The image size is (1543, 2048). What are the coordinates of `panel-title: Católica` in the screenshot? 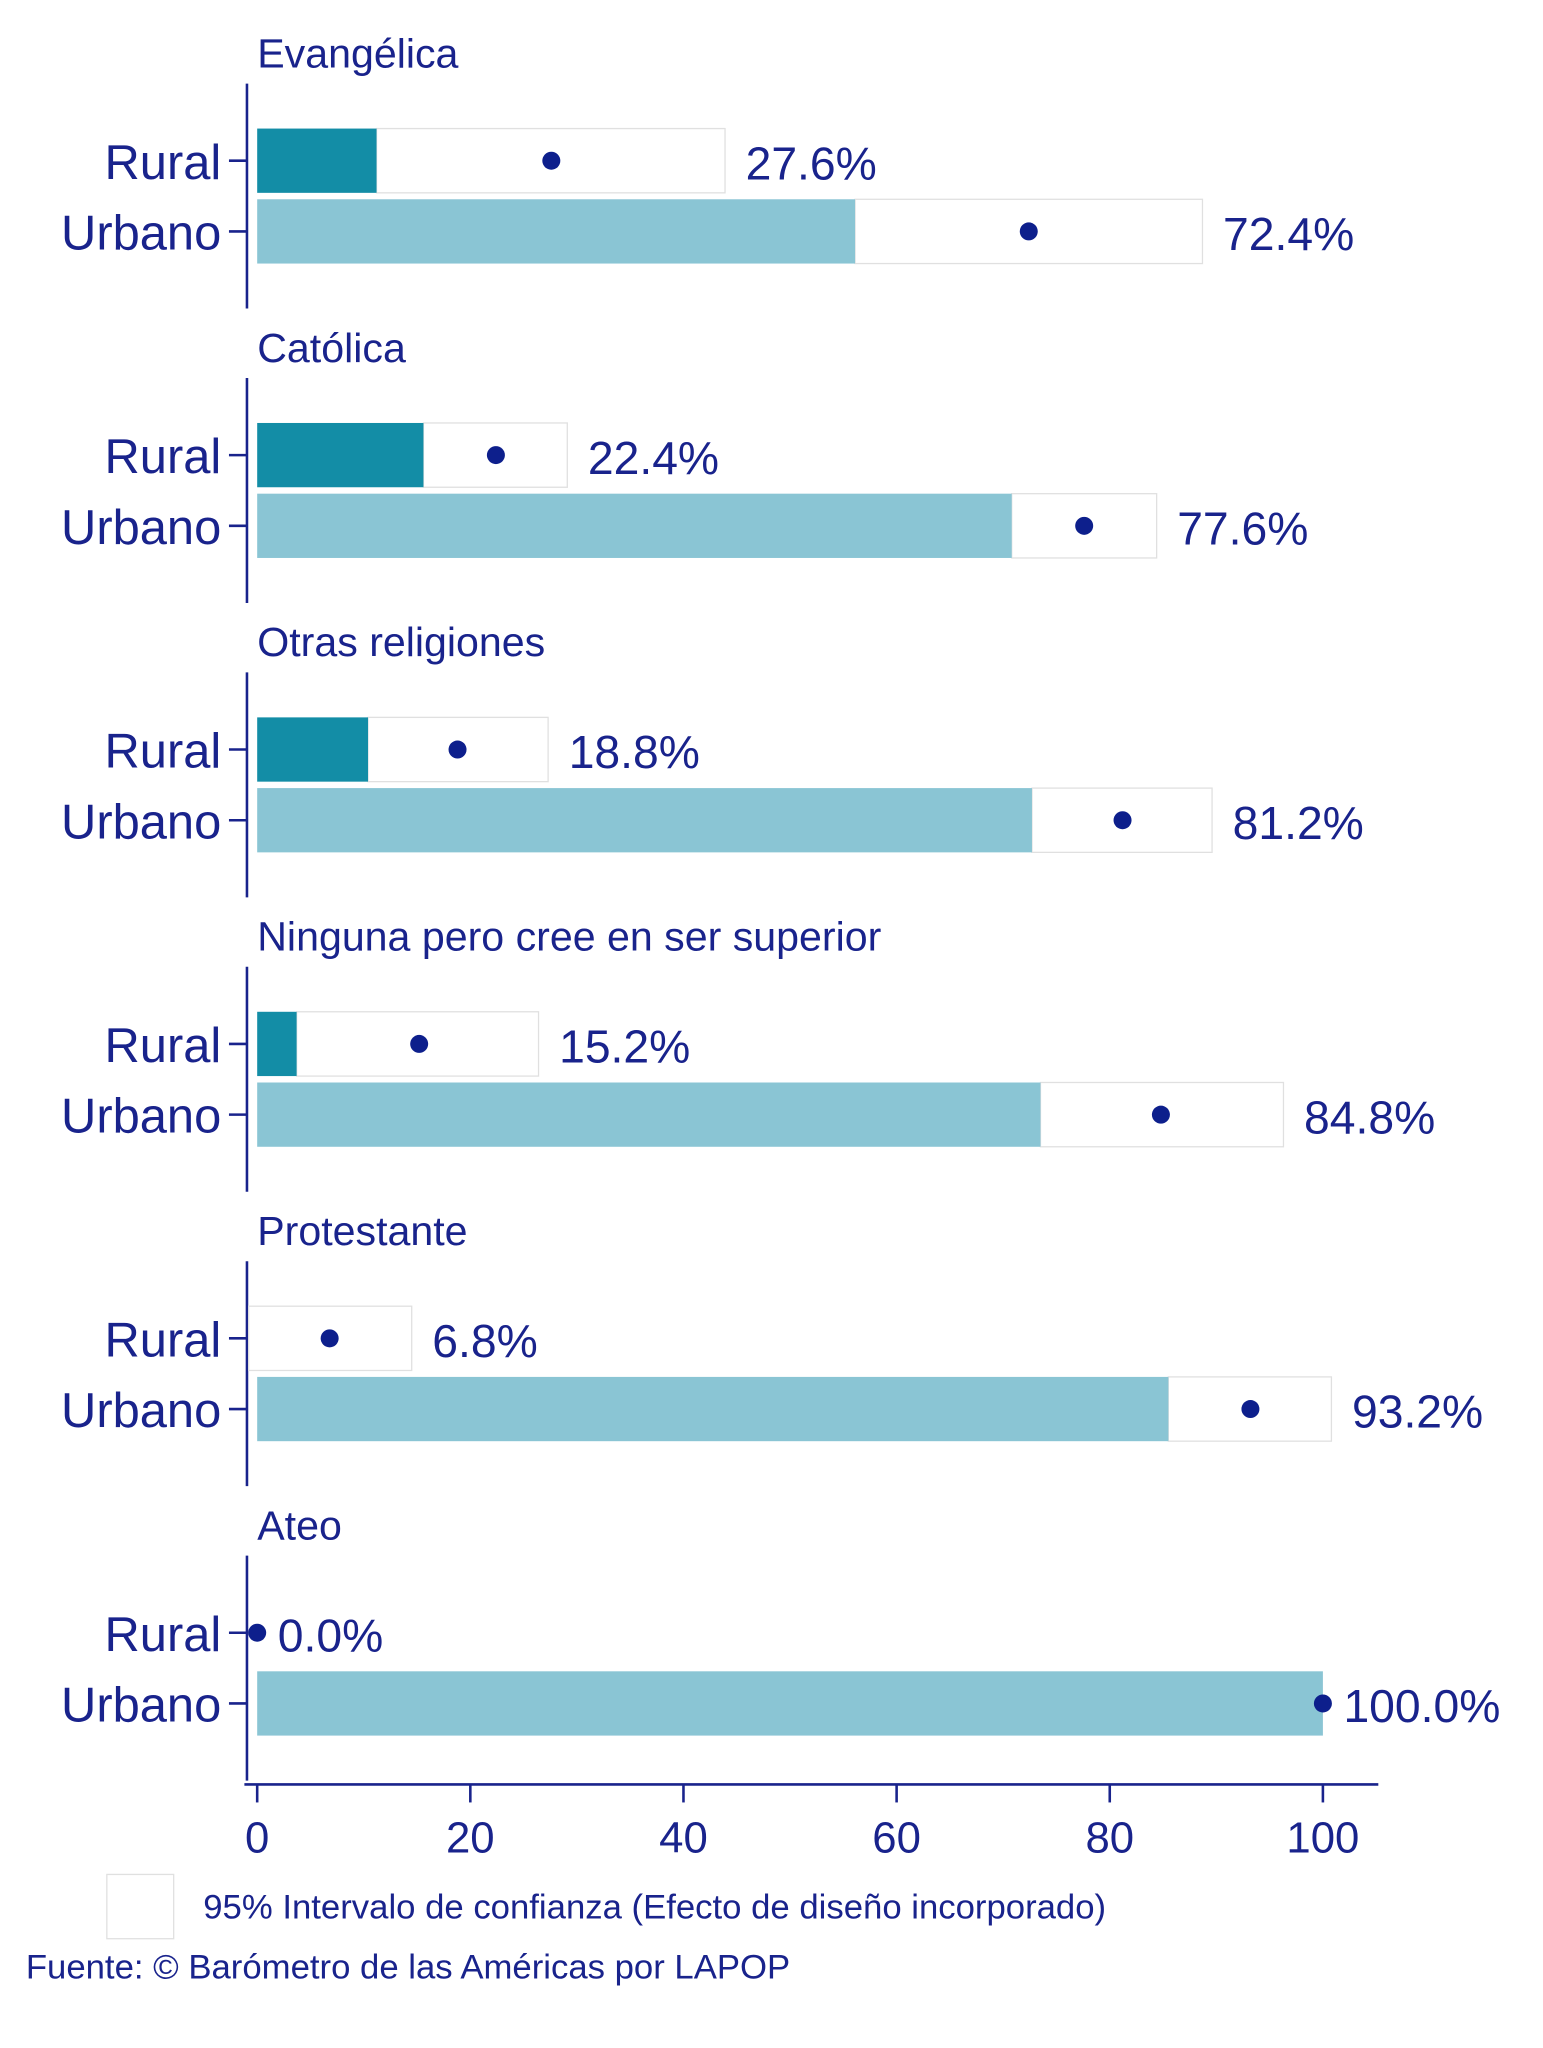 It's located at (331, 348).